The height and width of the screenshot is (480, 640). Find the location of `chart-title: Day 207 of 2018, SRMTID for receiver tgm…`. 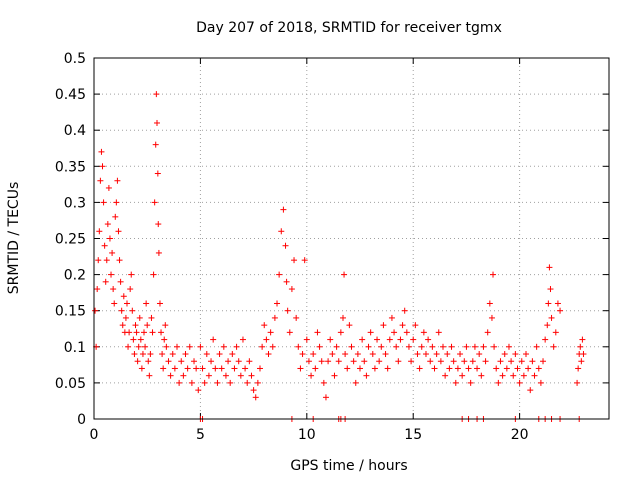

chart-title: Day 207 of 2018, SRMTID for receiver tgm… is located at coordinates (349, 28).